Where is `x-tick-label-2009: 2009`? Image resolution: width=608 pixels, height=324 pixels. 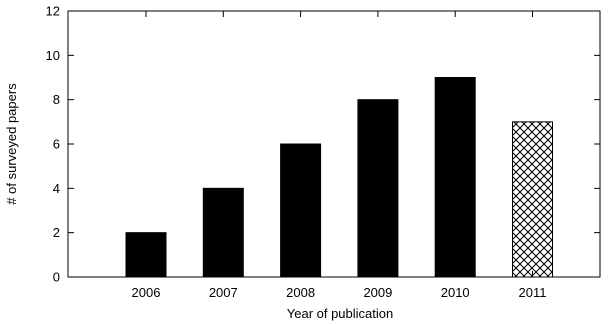 x-tick-label-2009: 2009 is located at coordinates (377, 292).